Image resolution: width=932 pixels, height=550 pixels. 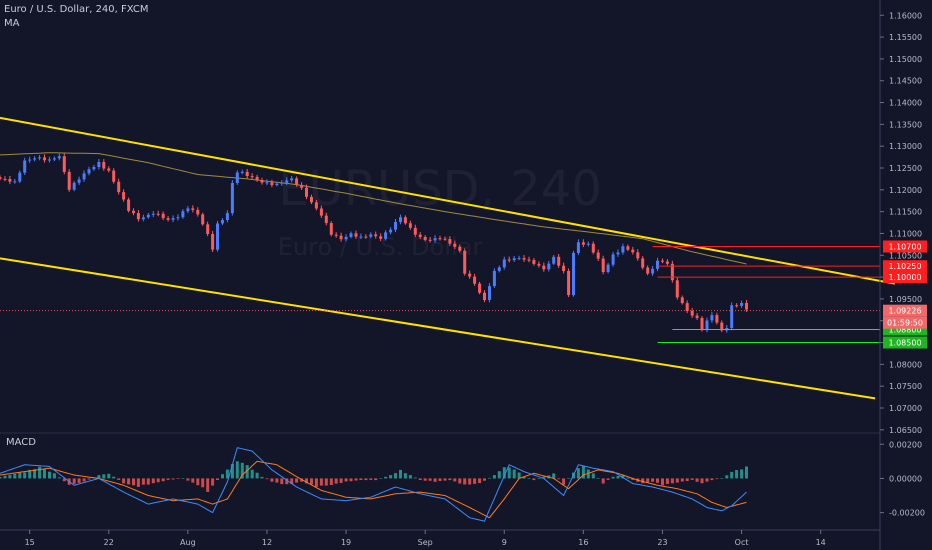 What do you see at coordinates (109, 542) in the screenshot?
I see `time-tick-label: 22` at bounding box center [109, 542].